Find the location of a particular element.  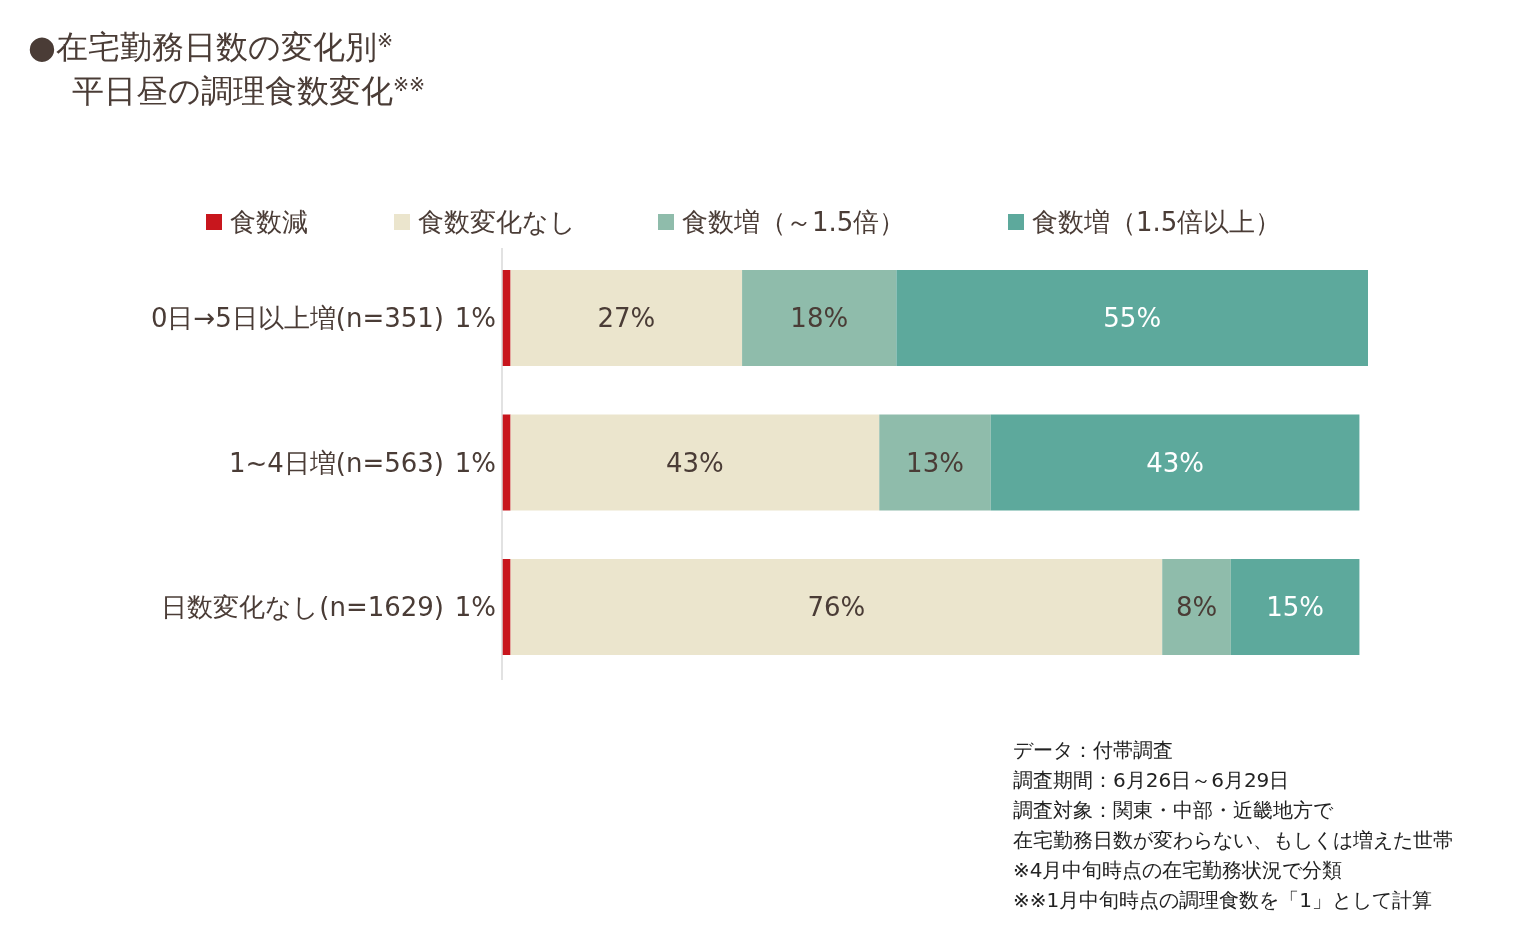

text: ※4月中旬時点の在宅勤務状況で分類 is located at coordinates (1178, 870).